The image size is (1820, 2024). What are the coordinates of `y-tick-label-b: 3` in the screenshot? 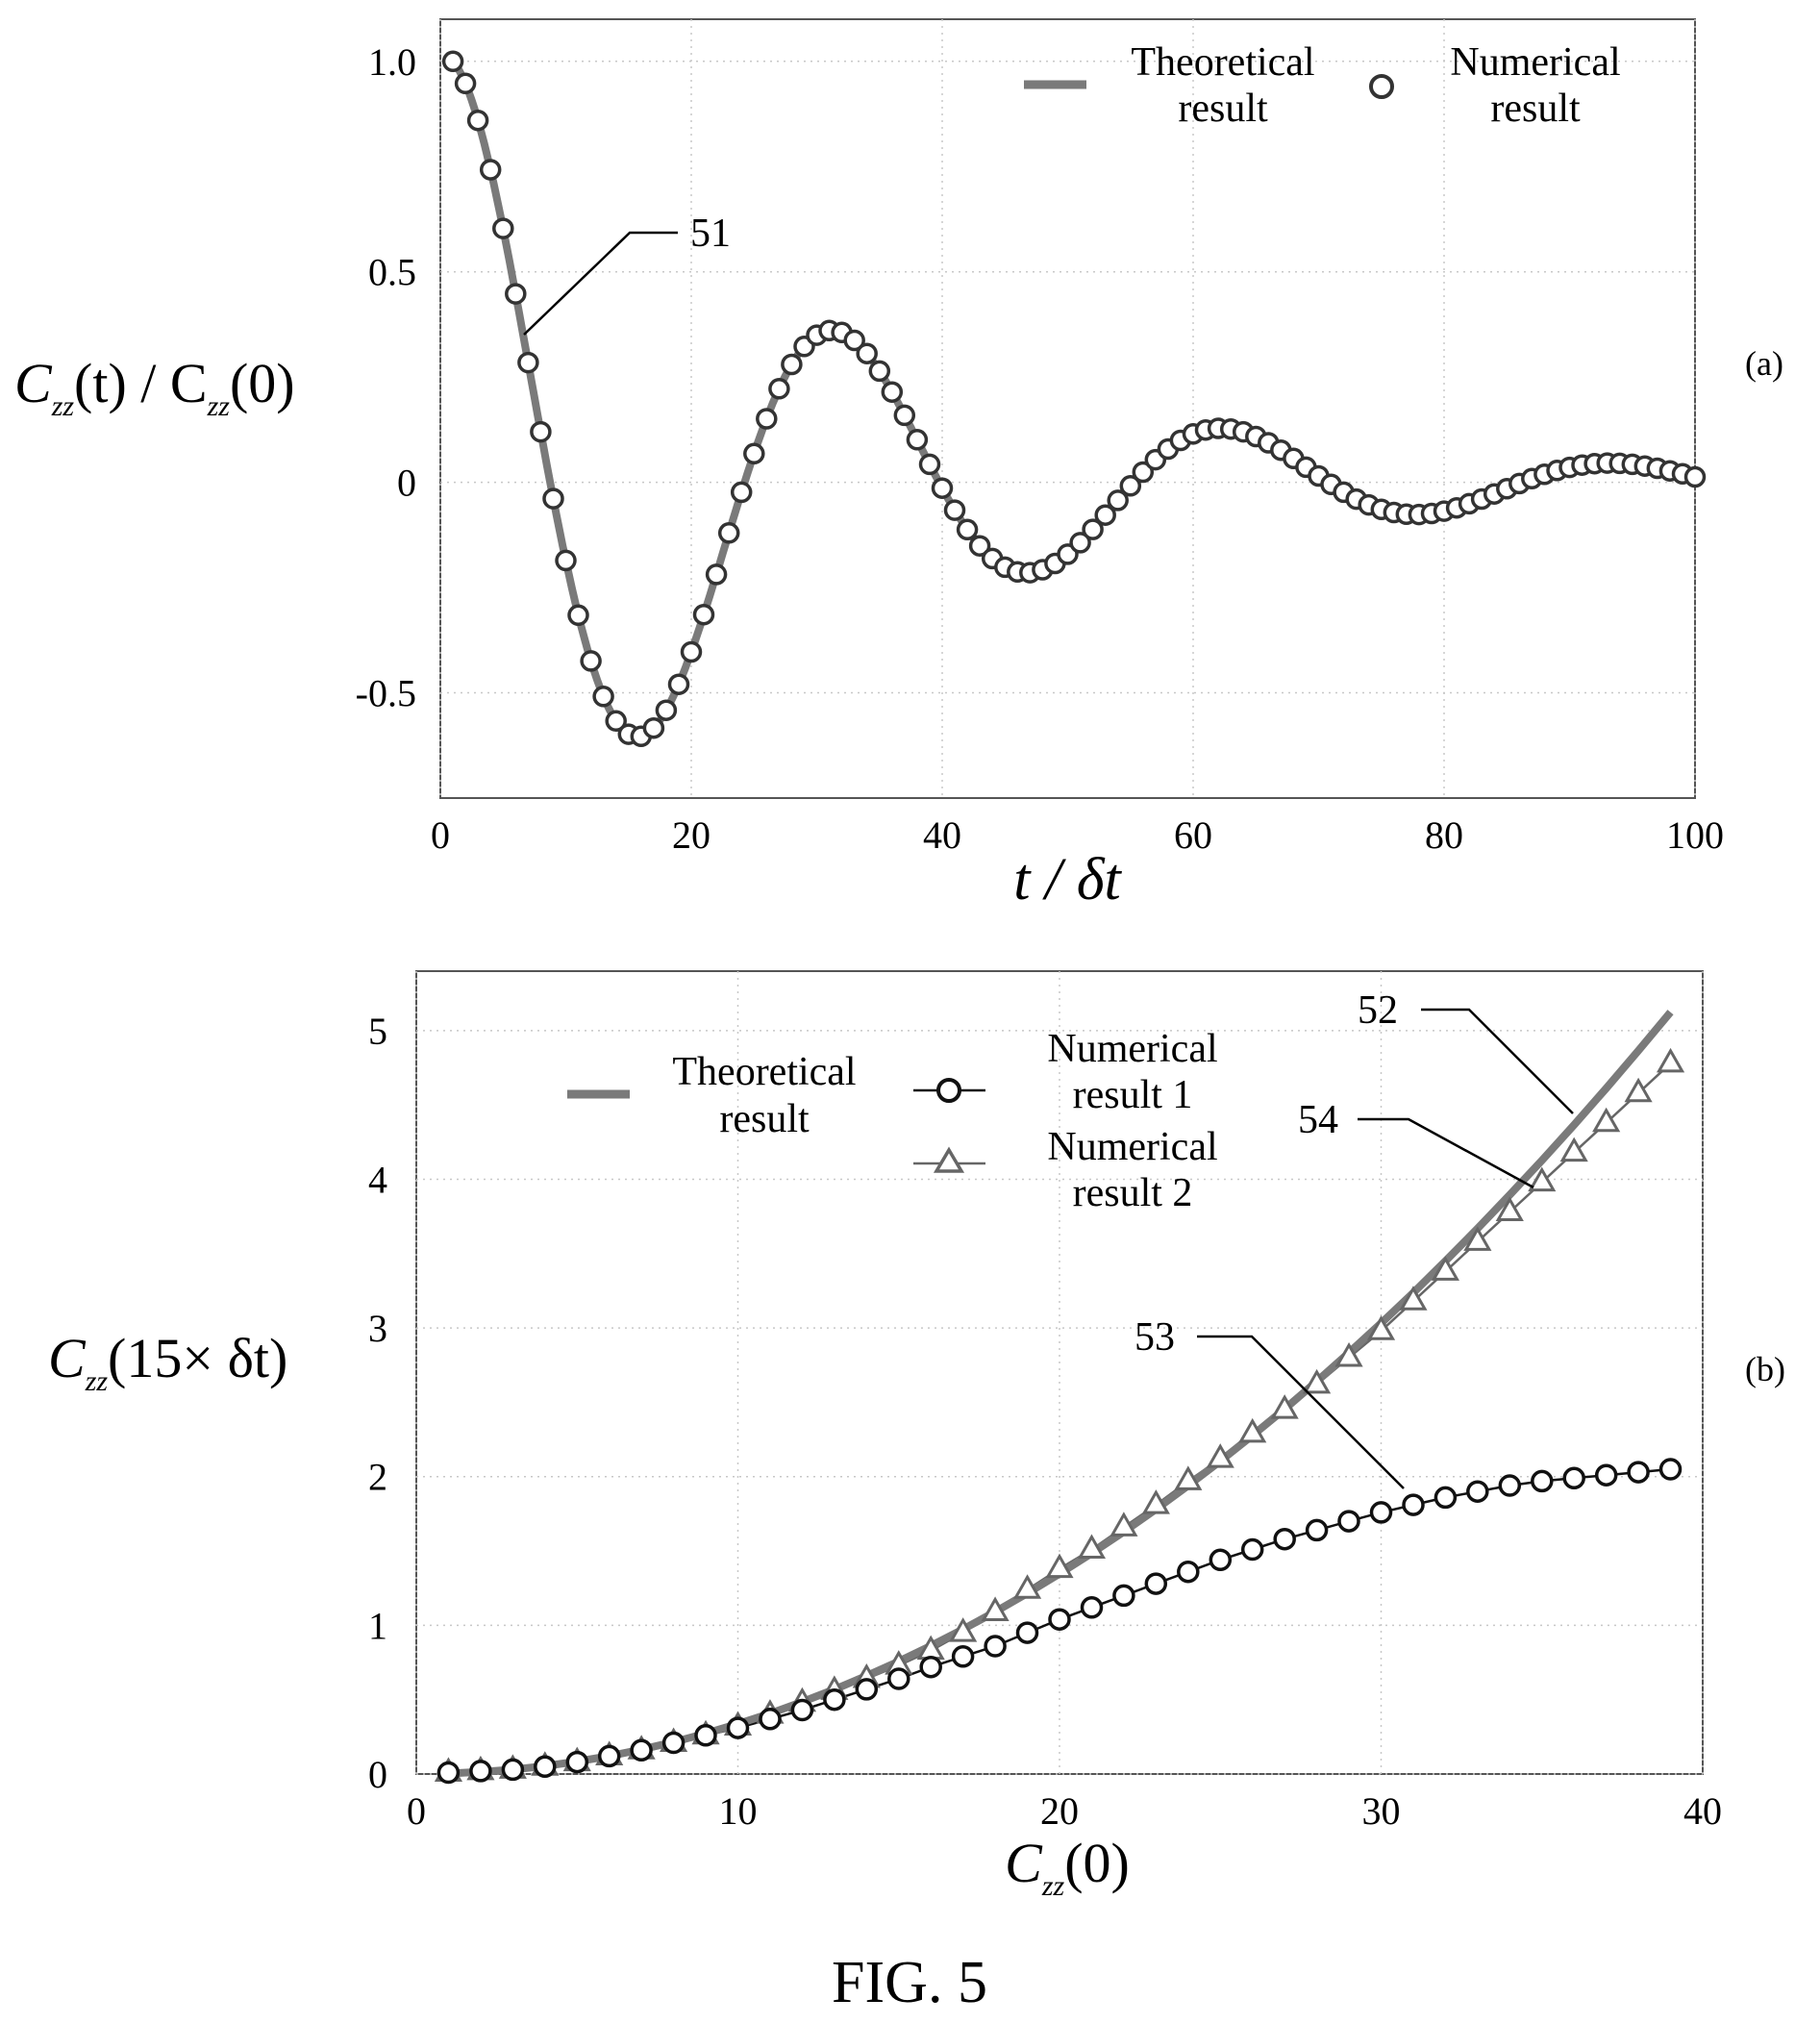 It's located at (378, 1328).